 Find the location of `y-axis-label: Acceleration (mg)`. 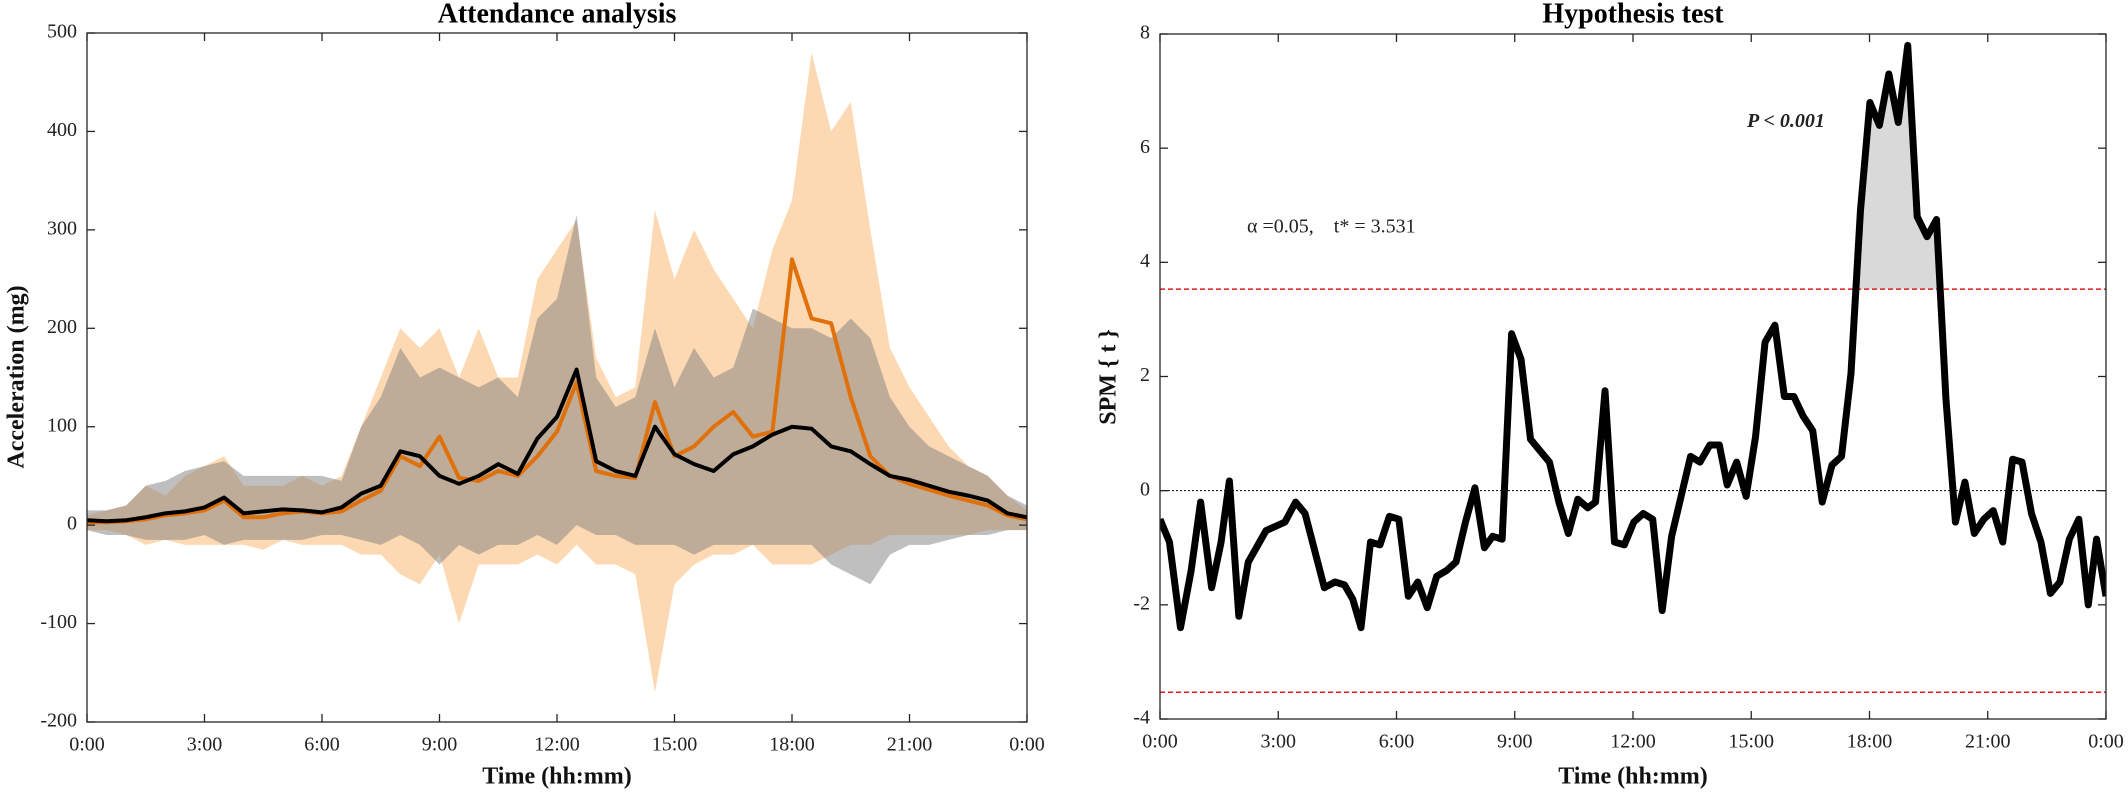

y-axis-label: Acceleration (mg) is located at coordinates (17, 376).